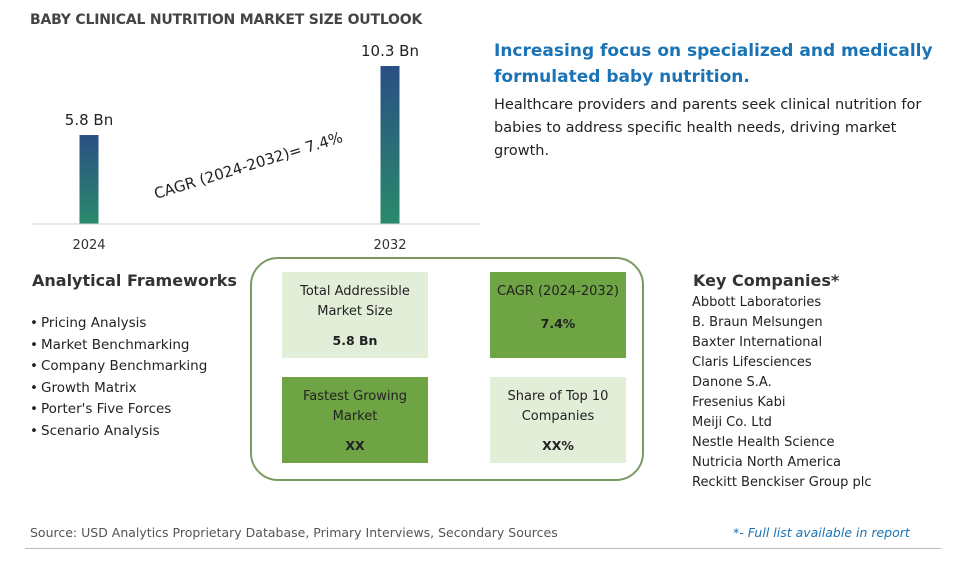 The height and width of the screenshot is (574, 969). What do you see at coordinates (782, 482) in the screenshot?
I see `list-item: Reckitt Benckiser Group plc` at bounding box center [782, 482].